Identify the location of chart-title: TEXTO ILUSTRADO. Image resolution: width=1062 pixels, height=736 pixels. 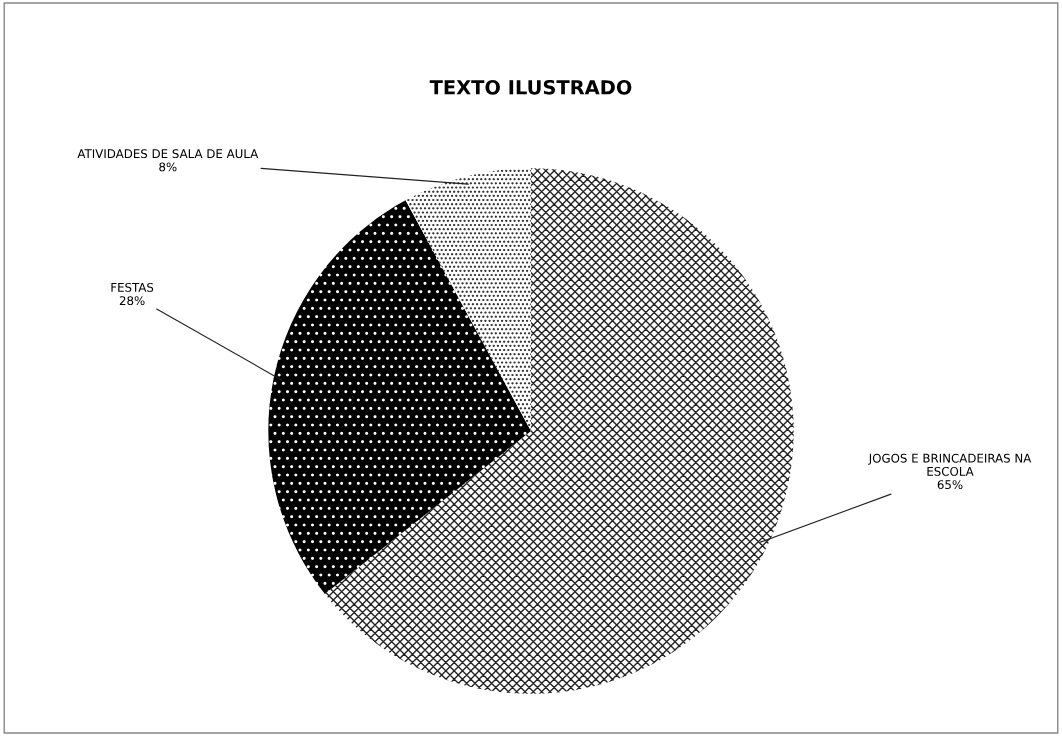
(530, 87).